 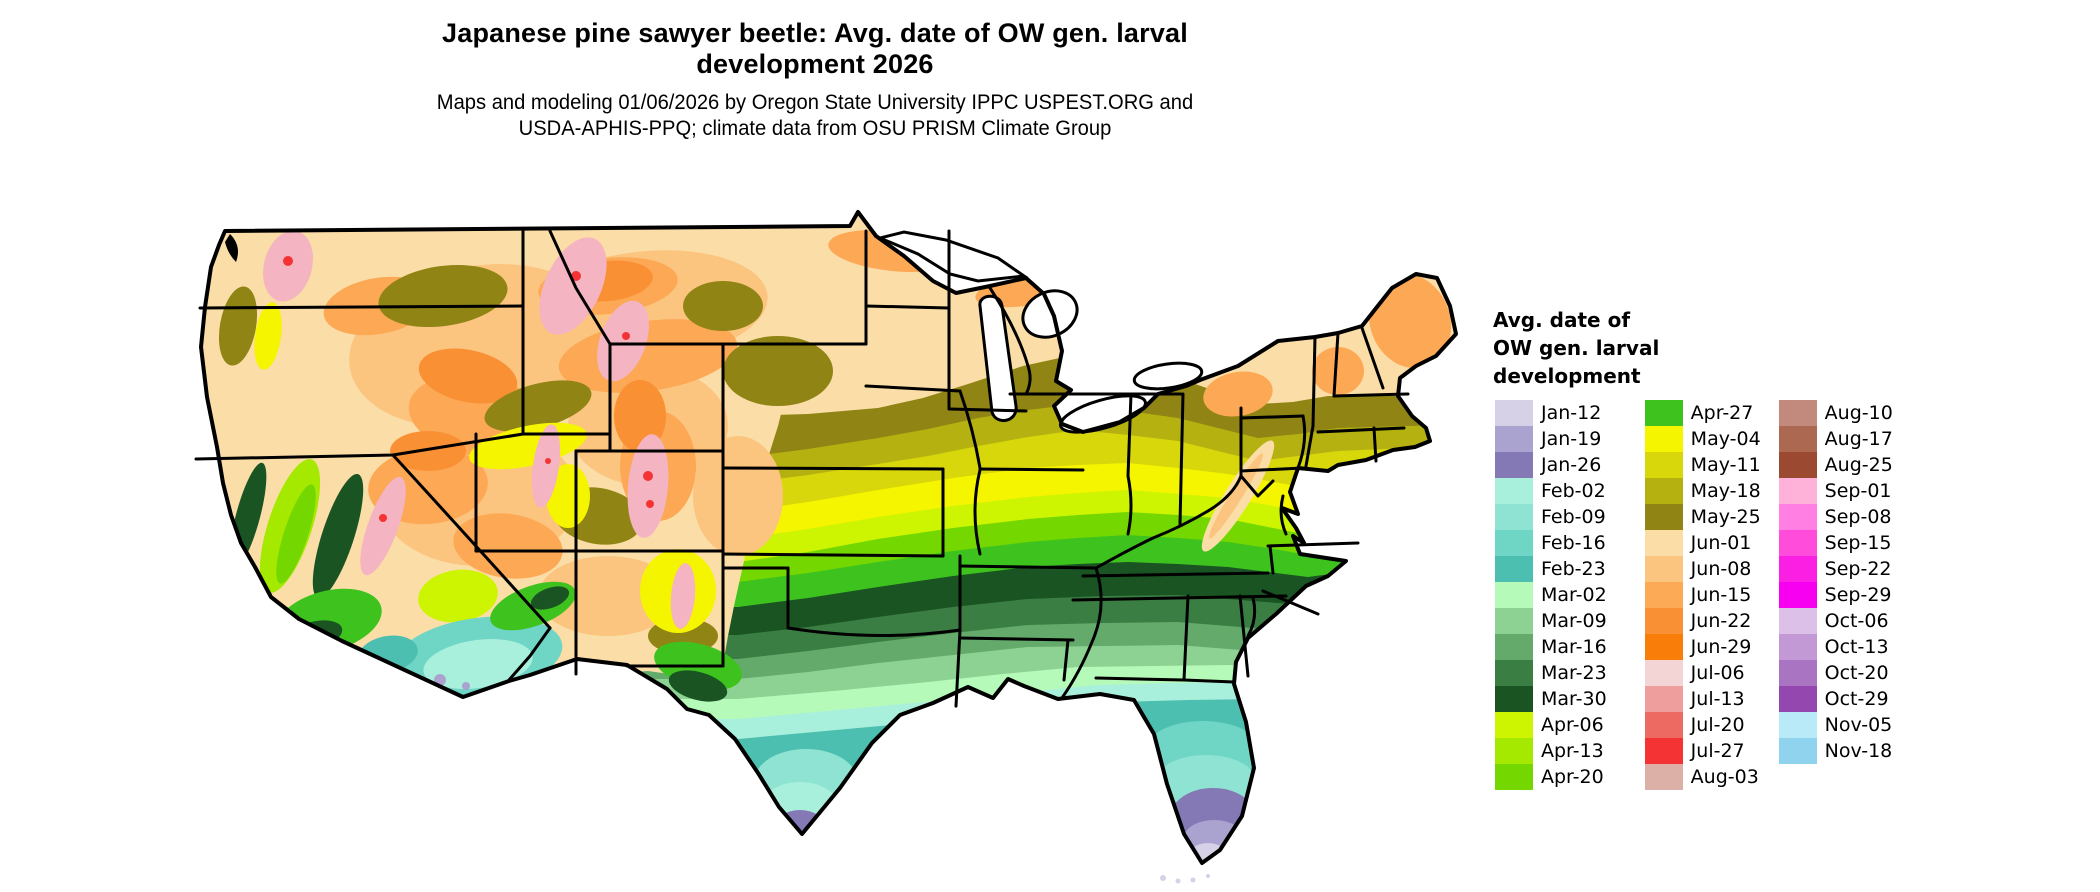 I want to click on legend-item: Apr-06, so click(x=1551, y=725).